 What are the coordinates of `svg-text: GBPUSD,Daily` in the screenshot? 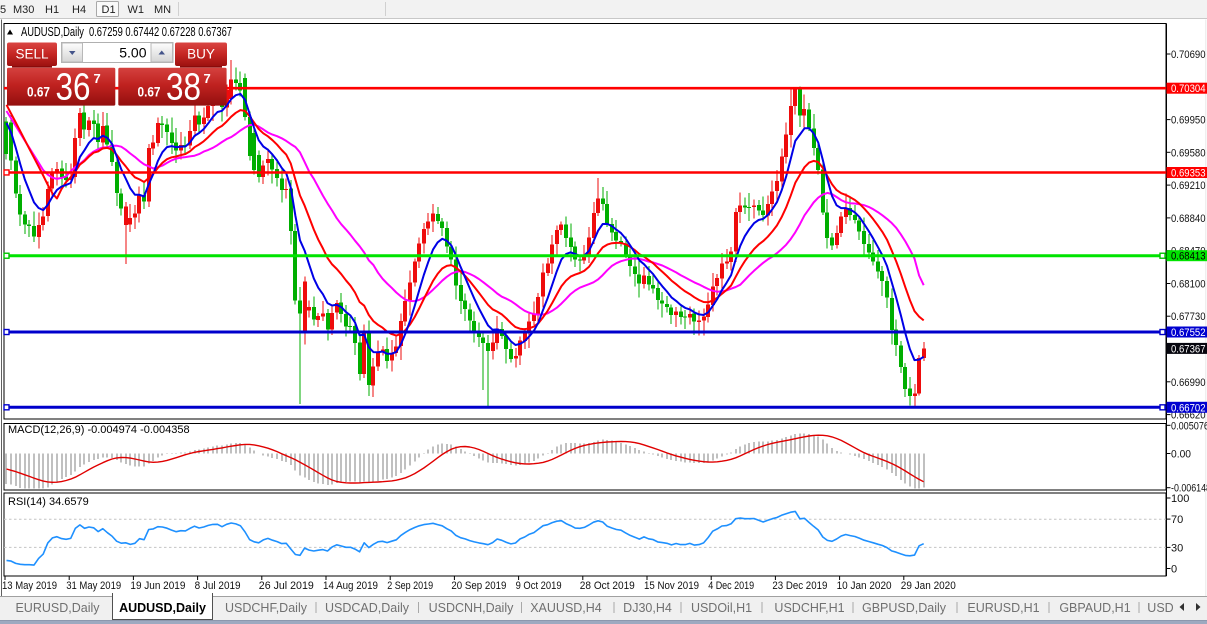 It's located at (904, 608).